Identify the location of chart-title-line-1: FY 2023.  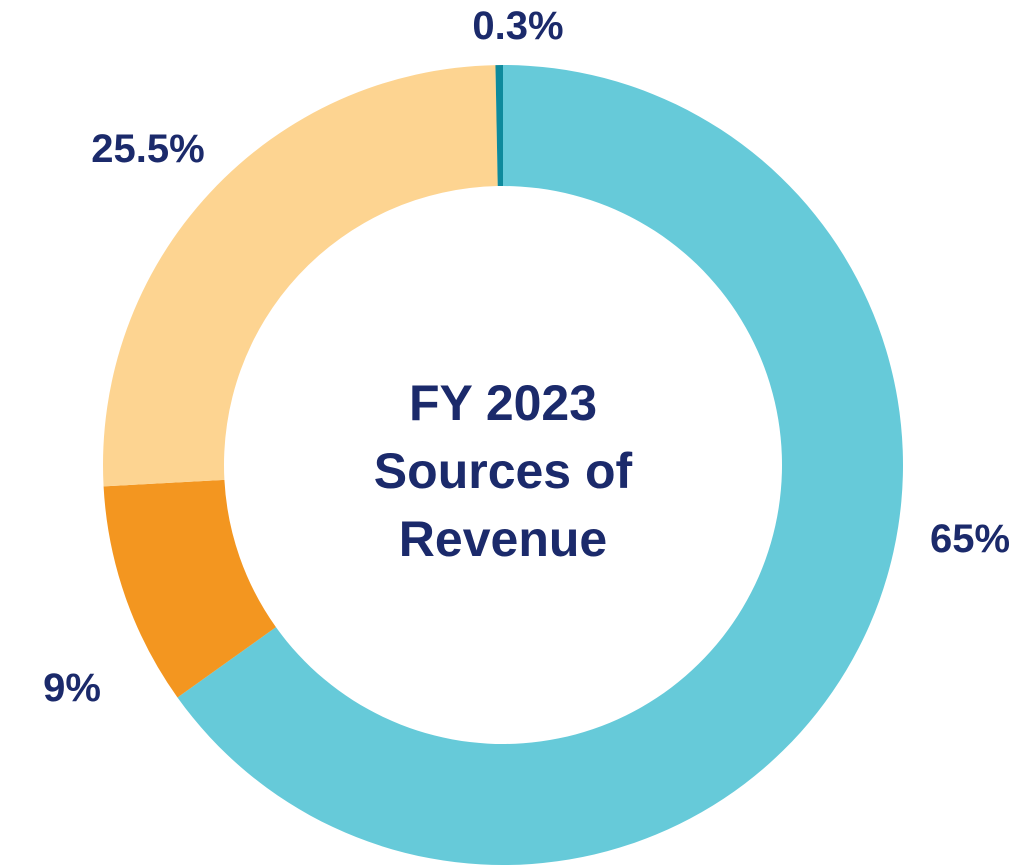
(503, 403).